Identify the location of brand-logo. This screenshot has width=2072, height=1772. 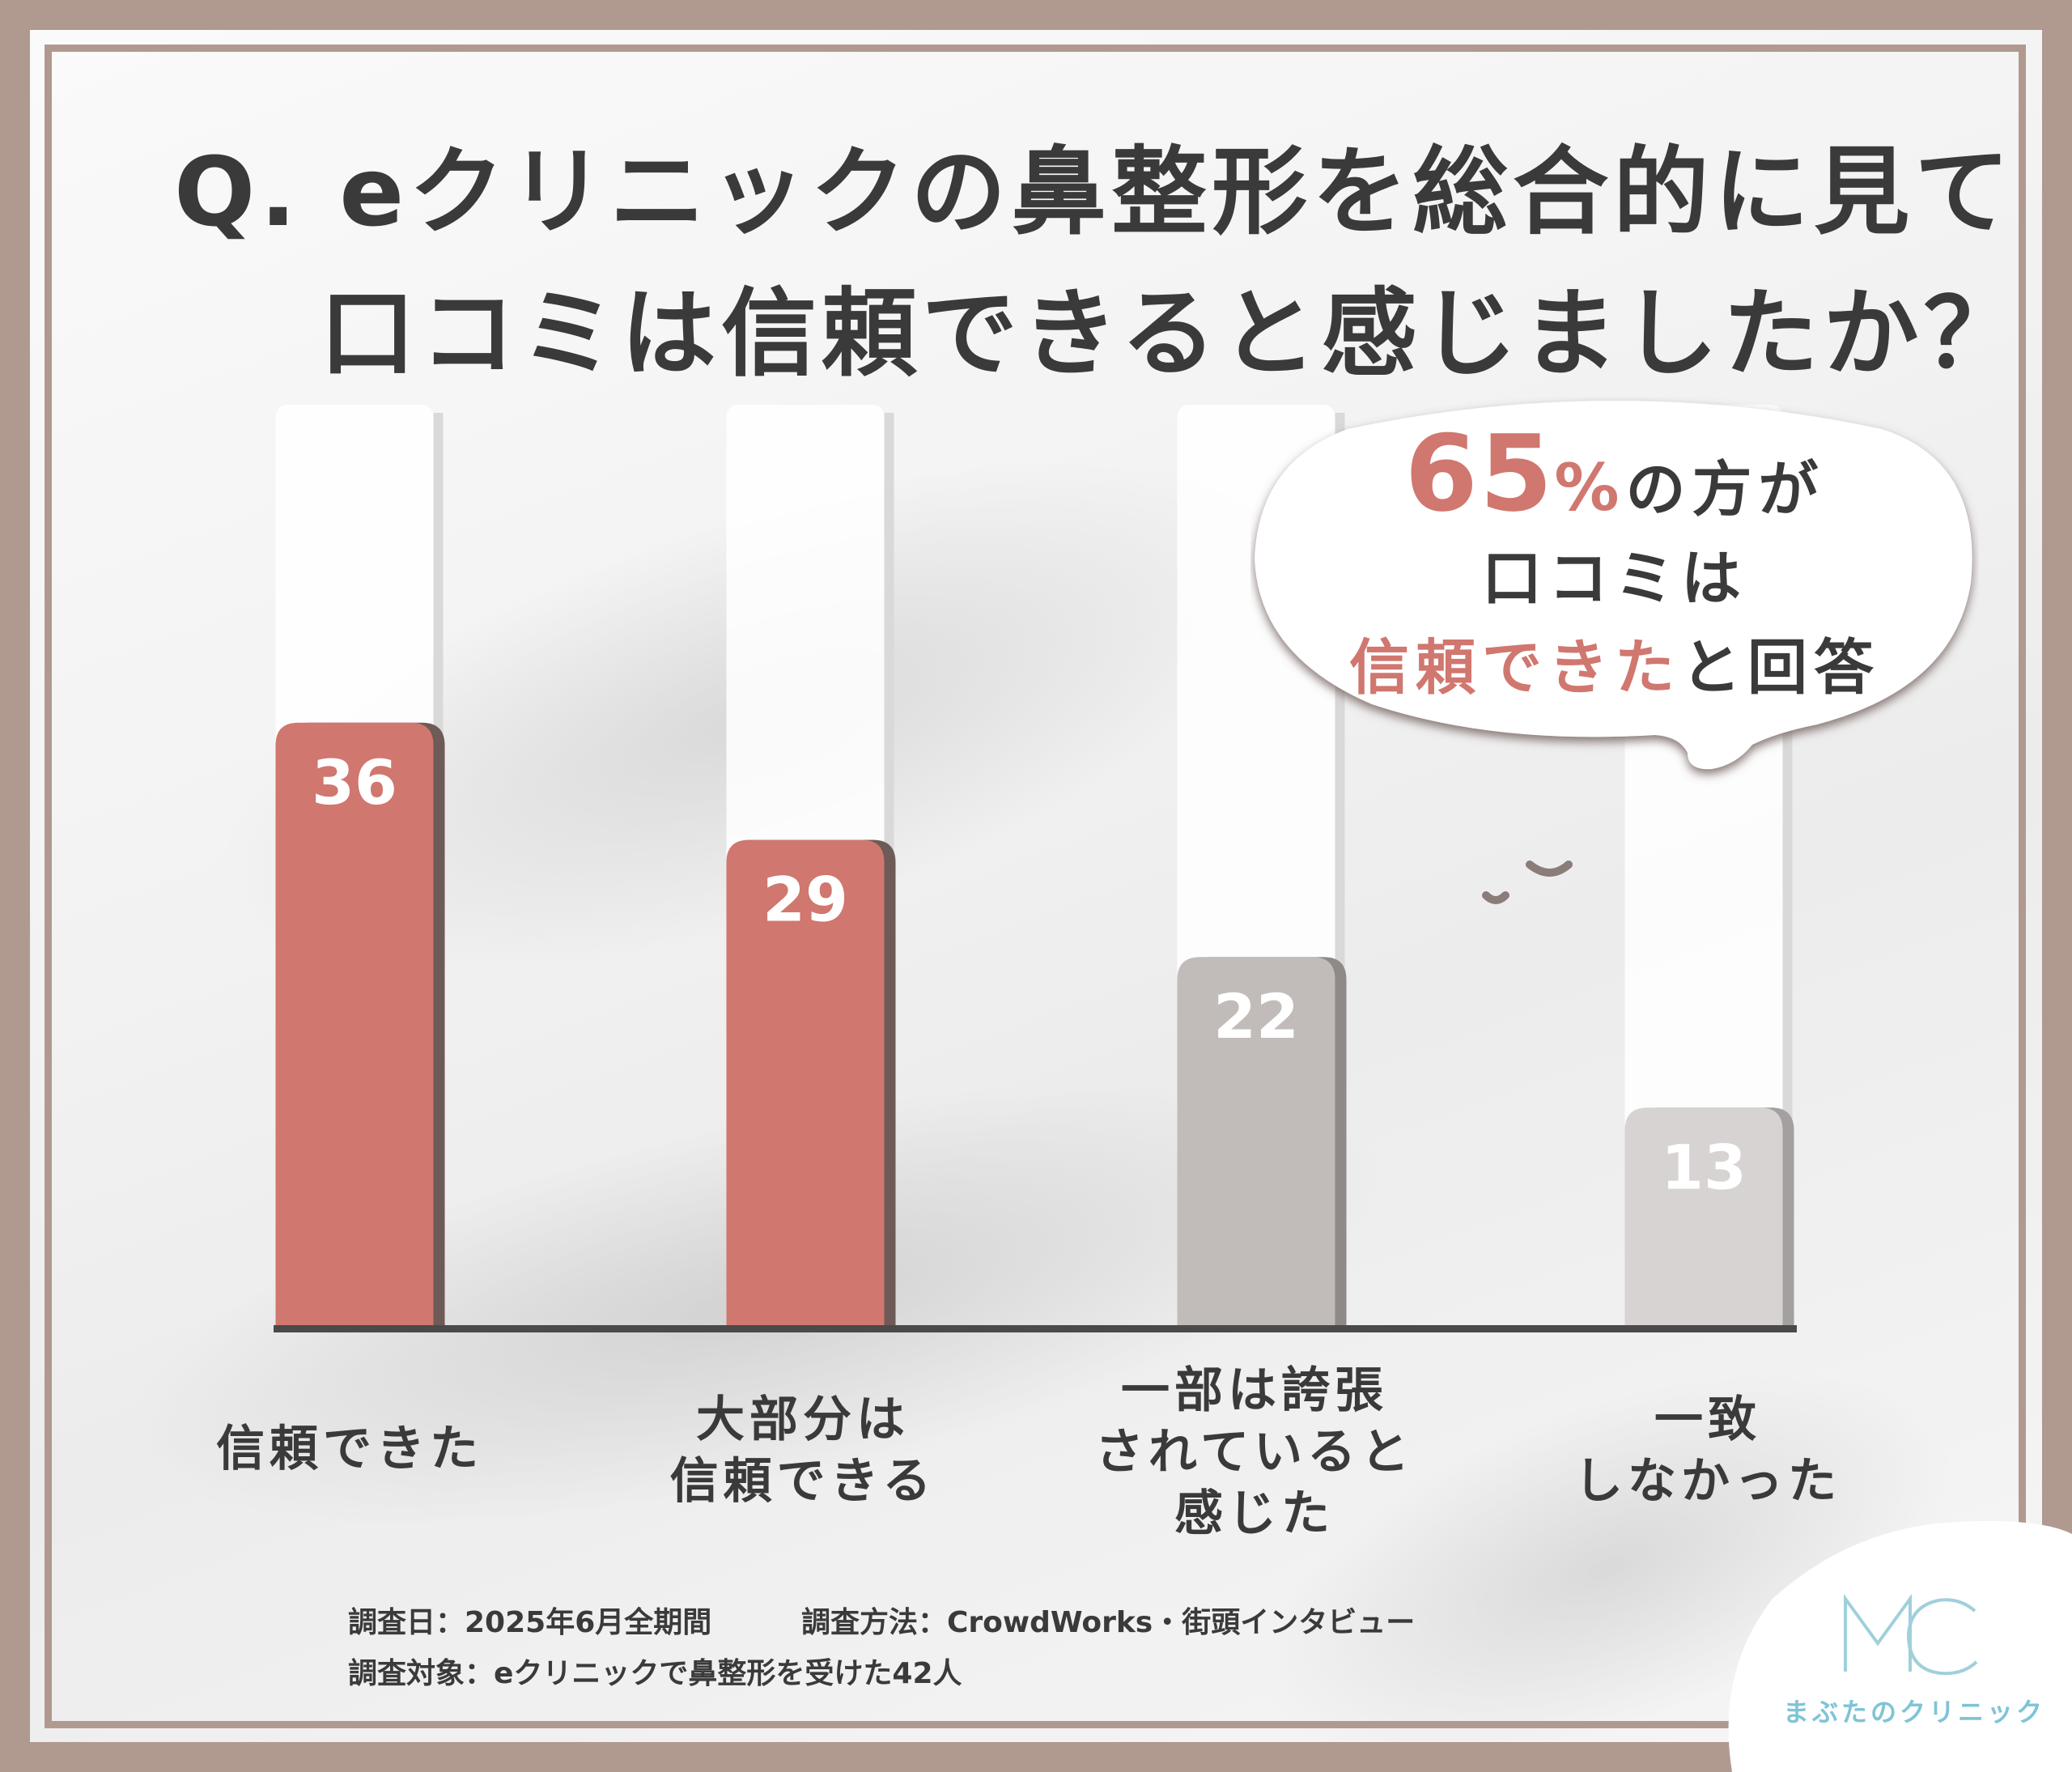
(1900, 1647).